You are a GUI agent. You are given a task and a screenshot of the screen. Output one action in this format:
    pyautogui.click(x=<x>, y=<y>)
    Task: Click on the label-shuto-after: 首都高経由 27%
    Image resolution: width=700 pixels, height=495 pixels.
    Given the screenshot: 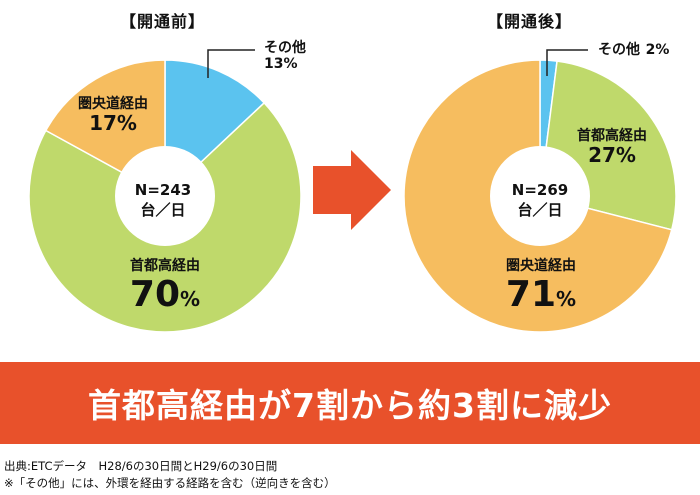 What is the action you would take?
    pyautogui.click(x=612, y=147)
    